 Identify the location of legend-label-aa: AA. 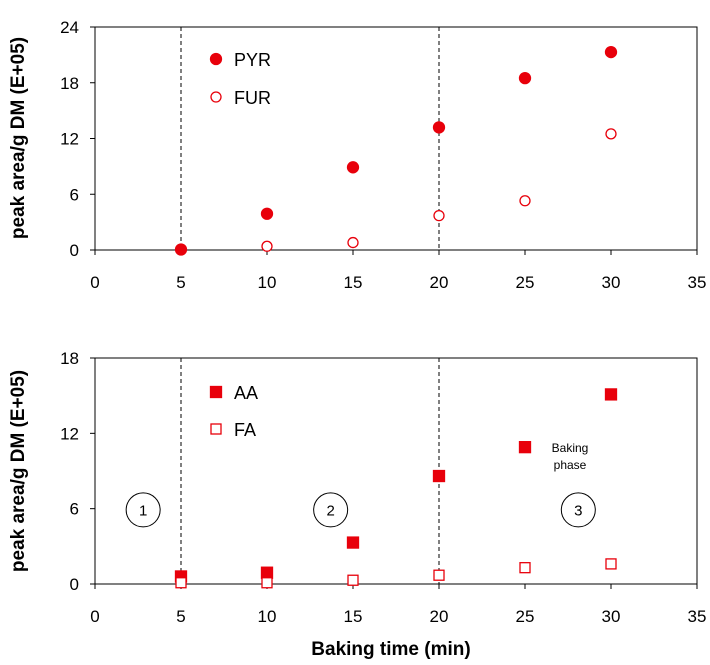
(246, 393).